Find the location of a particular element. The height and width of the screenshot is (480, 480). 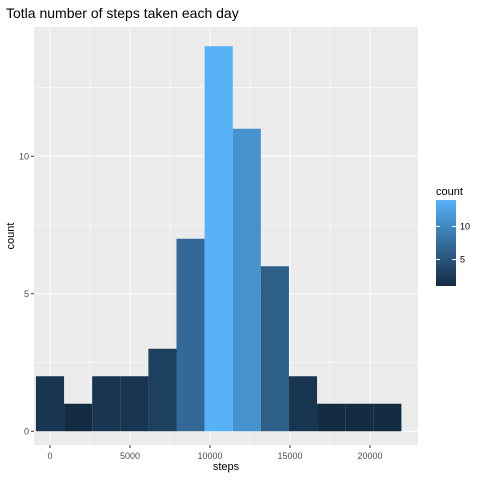

legend-colorbar is located at coordinates (446, 243).